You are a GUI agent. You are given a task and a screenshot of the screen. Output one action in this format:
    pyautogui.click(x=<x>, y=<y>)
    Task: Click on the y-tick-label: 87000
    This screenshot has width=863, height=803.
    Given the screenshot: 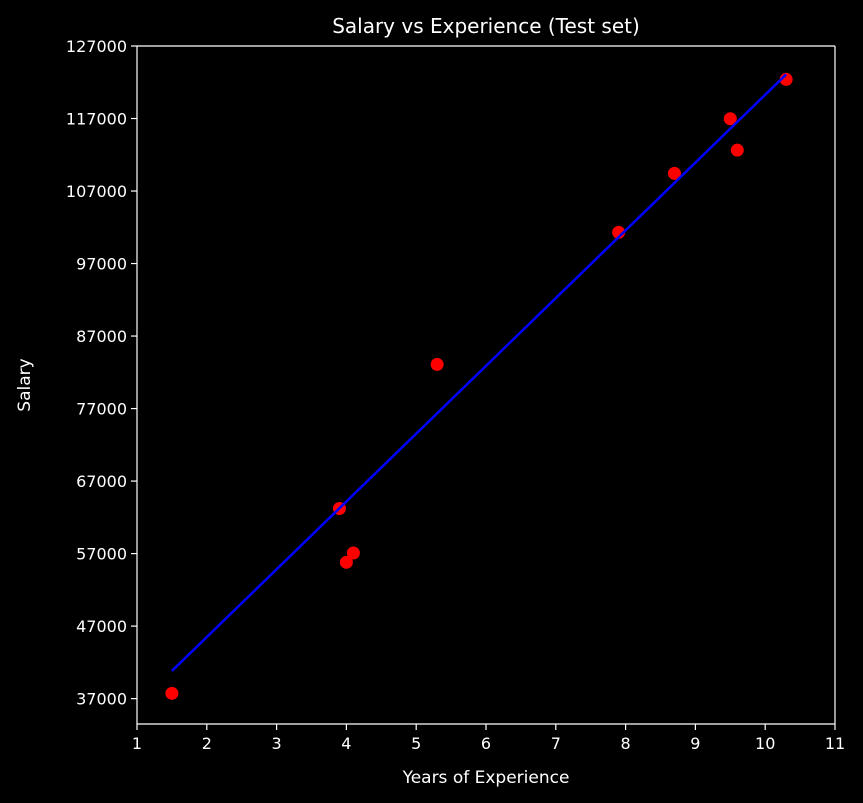 What is the action you would take?
    pyautogui.click(x=101, y=336)
    